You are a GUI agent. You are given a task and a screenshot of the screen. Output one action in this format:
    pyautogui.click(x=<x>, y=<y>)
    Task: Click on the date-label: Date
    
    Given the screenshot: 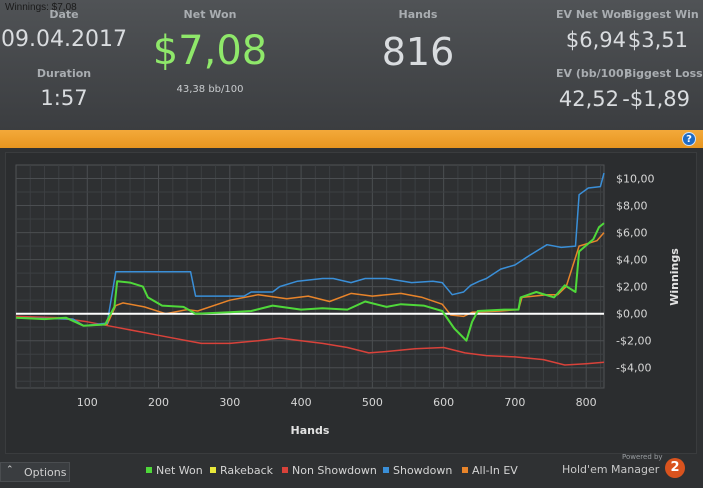 What is the action you would take?
    pyautogui.click(x=64, y=14)
    